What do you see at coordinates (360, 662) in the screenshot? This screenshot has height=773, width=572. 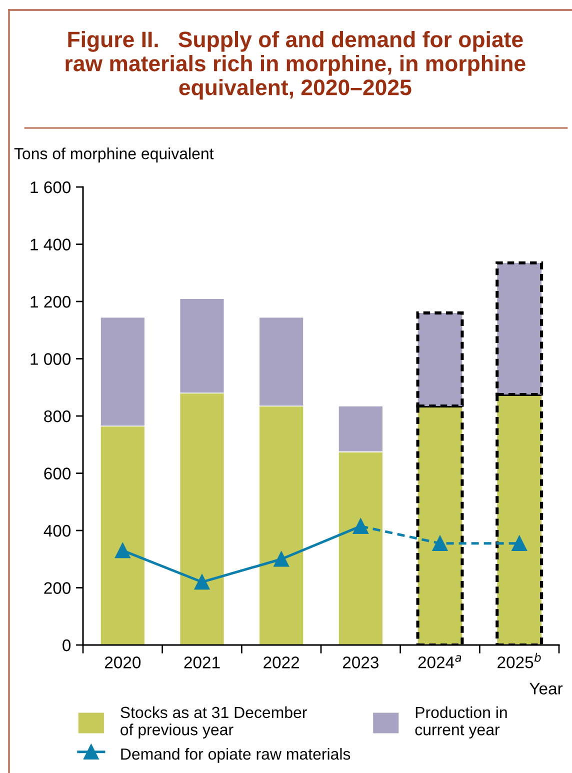 I see `x-tick-label: 2023` at bounding box center [360, 662].